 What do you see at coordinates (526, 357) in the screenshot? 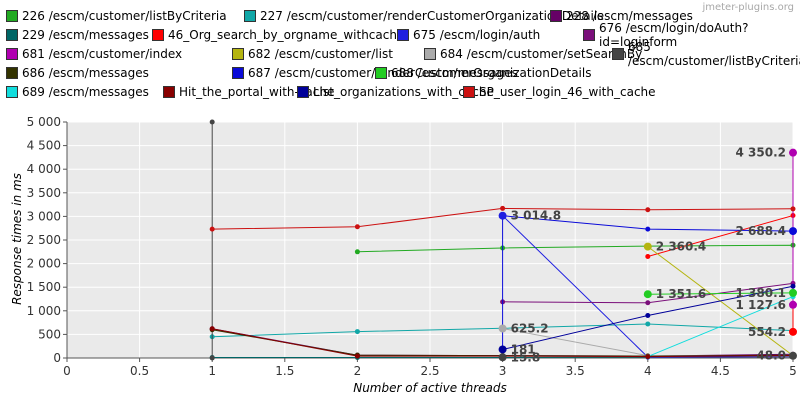
I see `data-label: 15.8` at bounding box center [526, 357].